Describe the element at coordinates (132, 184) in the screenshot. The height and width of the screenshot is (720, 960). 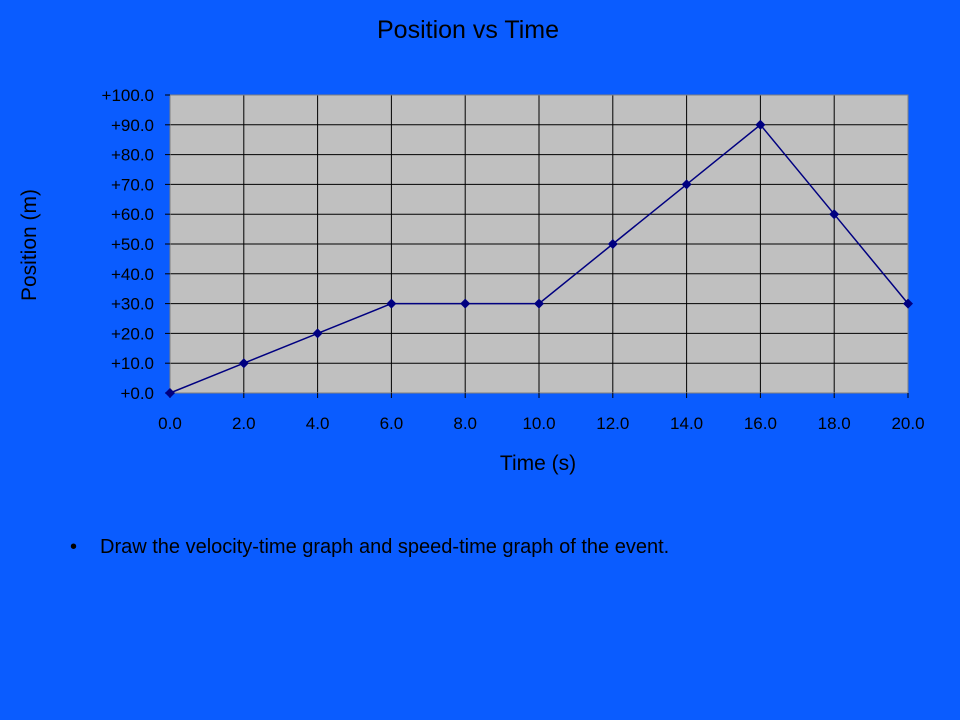
I see `y-tick-label: +70.0` at that location.